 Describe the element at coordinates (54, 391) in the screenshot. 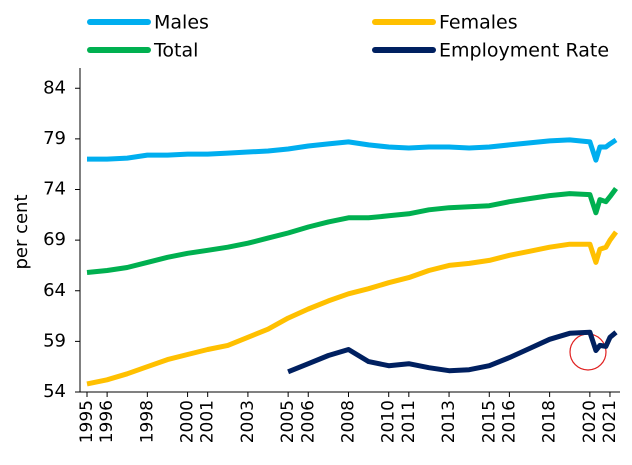

I see `y-tick-label: 54` at that location.